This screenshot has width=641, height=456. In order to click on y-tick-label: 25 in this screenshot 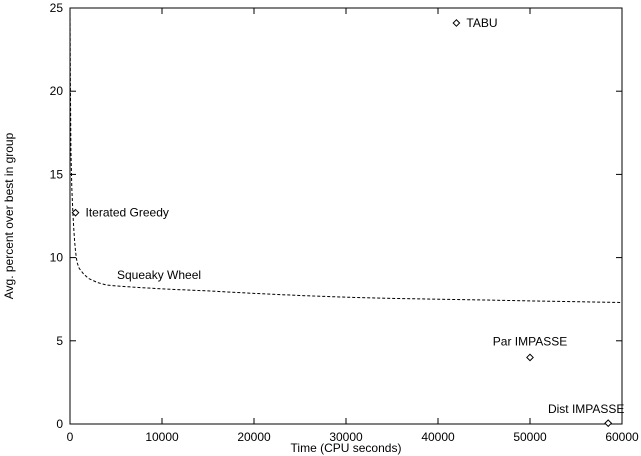, I will do `click(57, 8)`.